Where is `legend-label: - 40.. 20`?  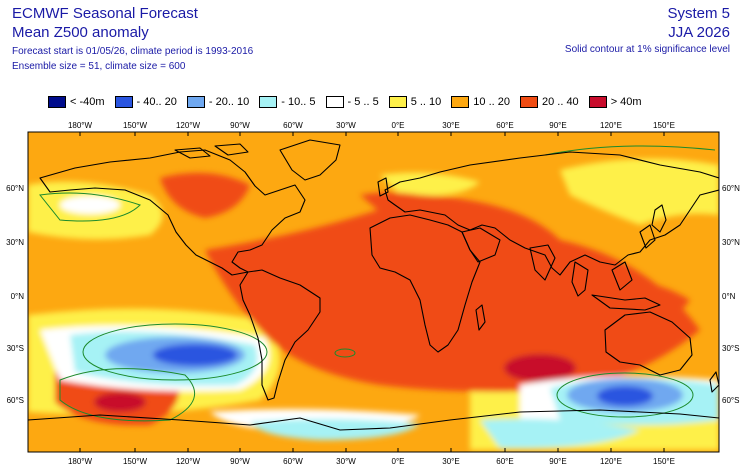 legend-label: - 40.. 20 is located at coordinates (156, 102).